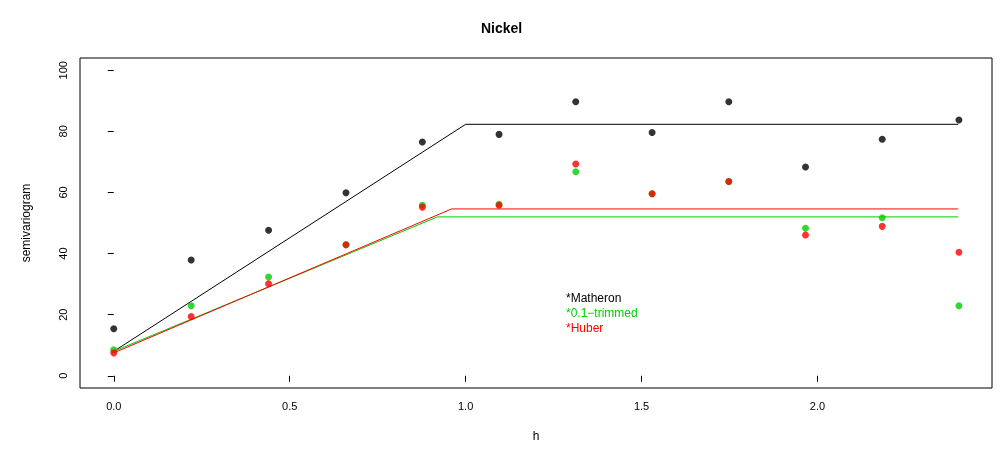 This screenshot has width=1003, height=455. Describe the element at coordinates (817, 405) in the screenshot. I see `x-tick-label: 2.0` at that location.